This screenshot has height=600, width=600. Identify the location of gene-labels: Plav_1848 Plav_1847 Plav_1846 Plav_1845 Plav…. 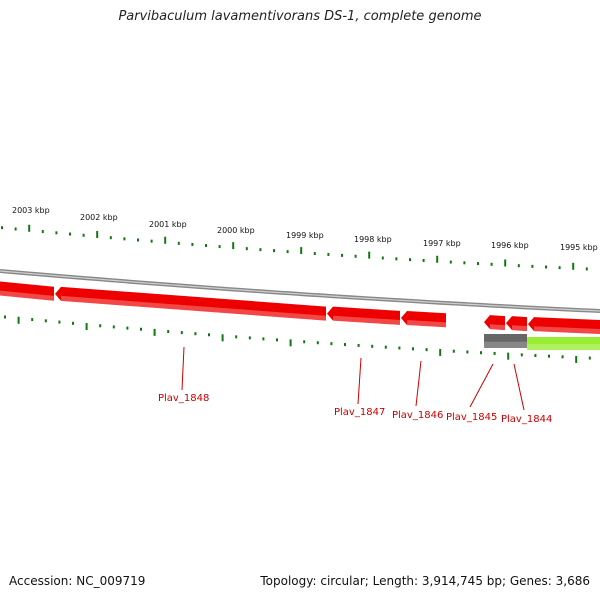
(355, 385).